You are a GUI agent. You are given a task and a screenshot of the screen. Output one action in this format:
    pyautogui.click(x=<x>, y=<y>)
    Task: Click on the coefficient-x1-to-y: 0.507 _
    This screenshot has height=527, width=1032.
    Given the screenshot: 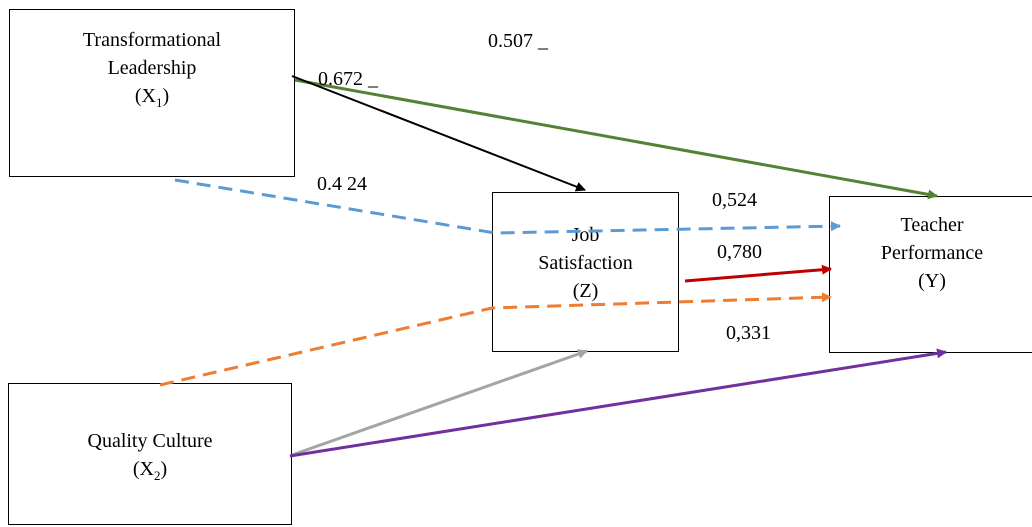 What is the action you would take?
    pyautogui.click(x=518, y=41)
    